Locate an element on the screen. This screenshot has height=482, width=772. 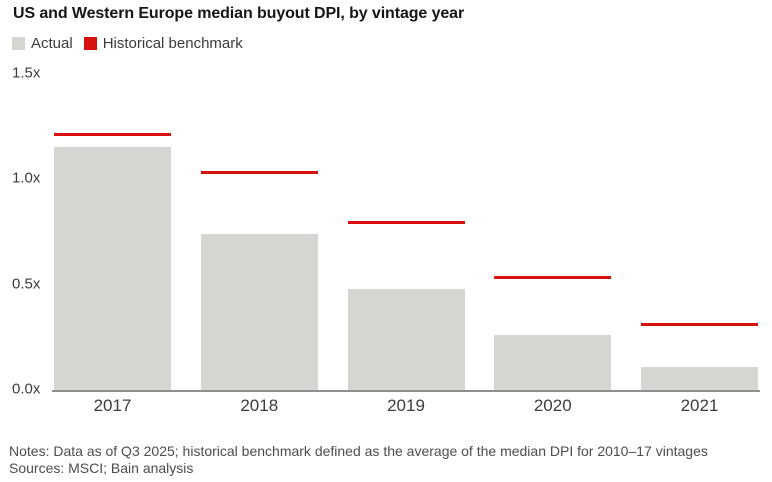
legend-item: Historical benchmark is located at coordinates (163, 43).